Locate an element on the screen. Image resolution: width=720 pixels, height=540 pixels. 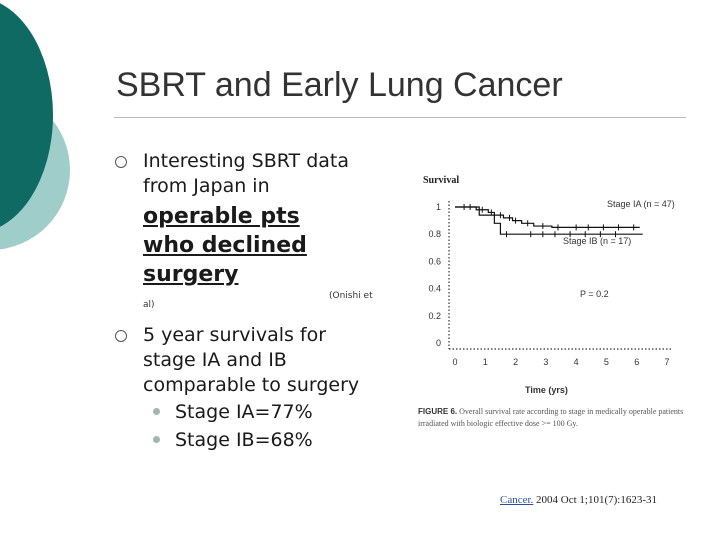
title-divider is located at coordinates (400, 117).